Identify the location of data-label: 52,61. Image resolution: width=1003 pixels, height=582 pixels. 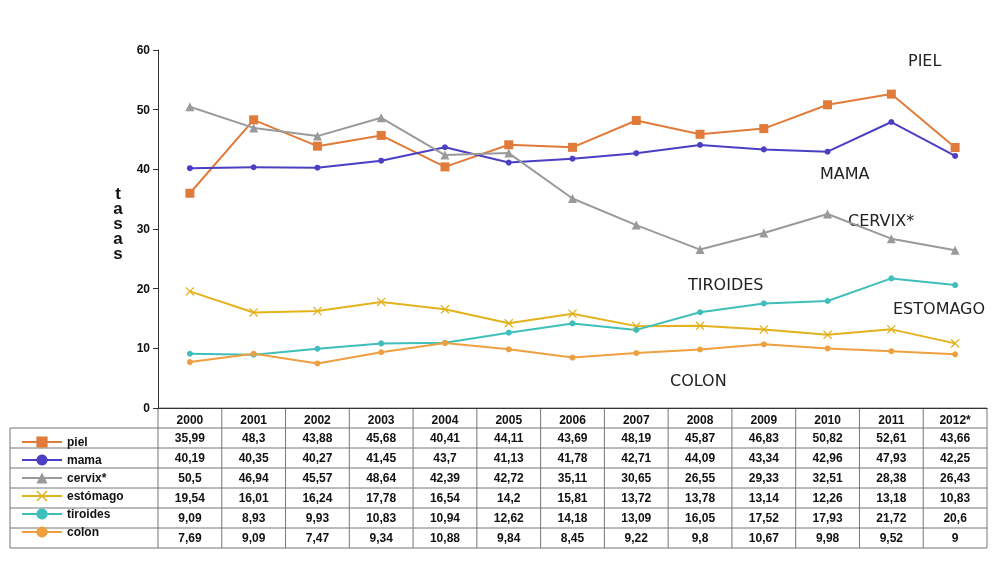
(891, 438).